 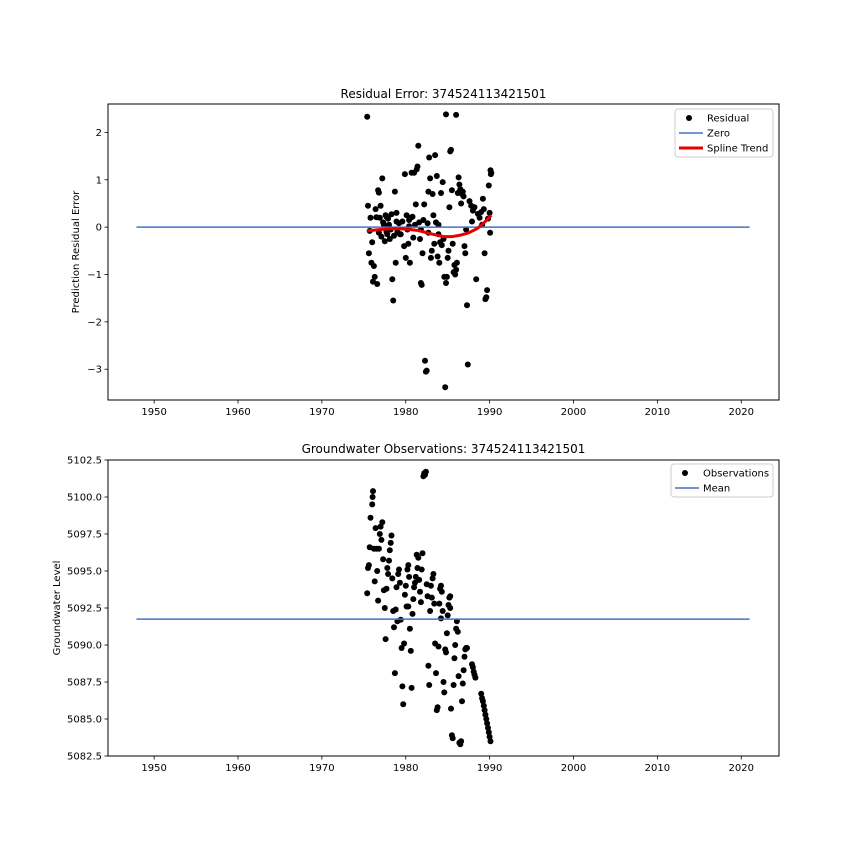 What do you see at coordinates (84, 461) in the screenshot?
I see `groundwater-y-tick-label: 5102.5` at bounding box center [84, 461].